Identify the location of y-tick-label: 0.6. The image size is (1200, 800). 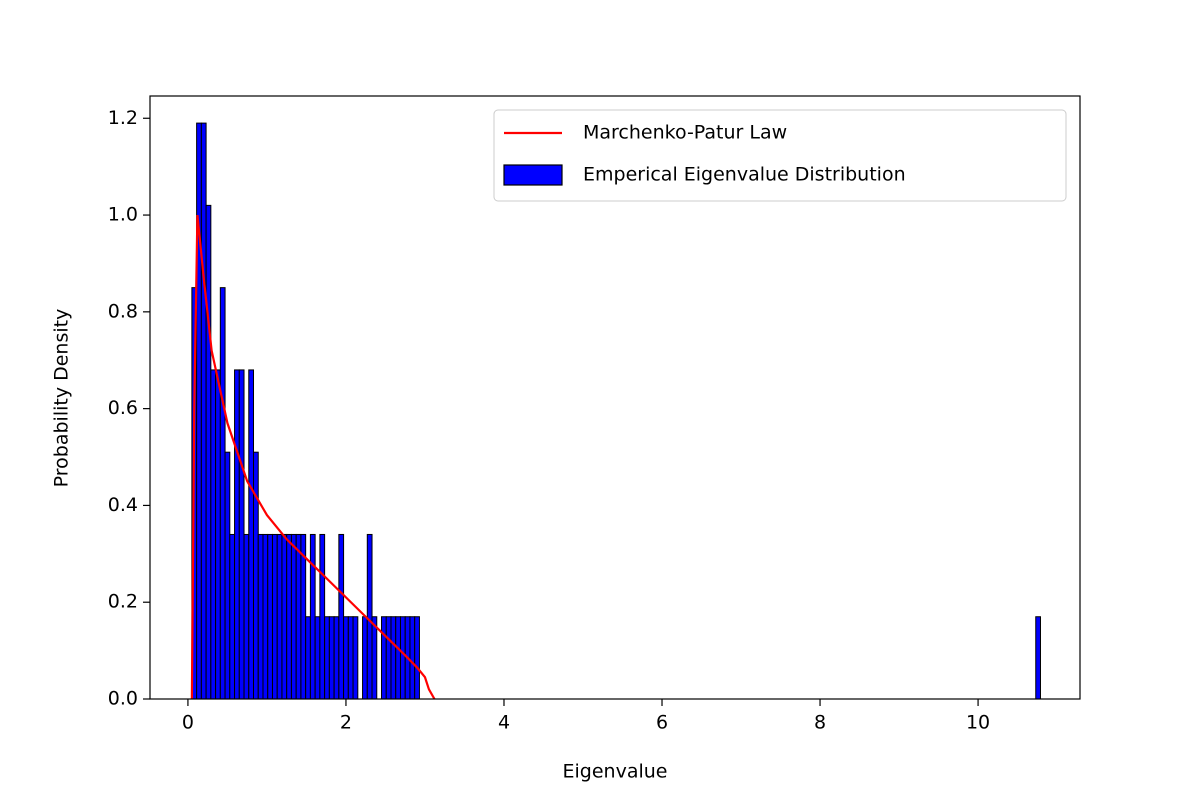
(123, 408).